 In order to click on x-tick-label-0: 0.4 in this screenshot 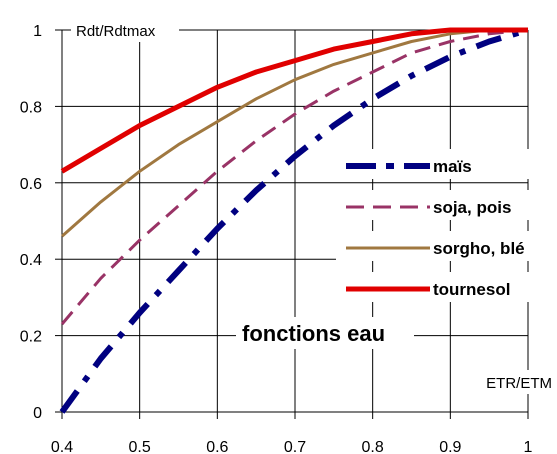, I will do `click(62, 446)`.